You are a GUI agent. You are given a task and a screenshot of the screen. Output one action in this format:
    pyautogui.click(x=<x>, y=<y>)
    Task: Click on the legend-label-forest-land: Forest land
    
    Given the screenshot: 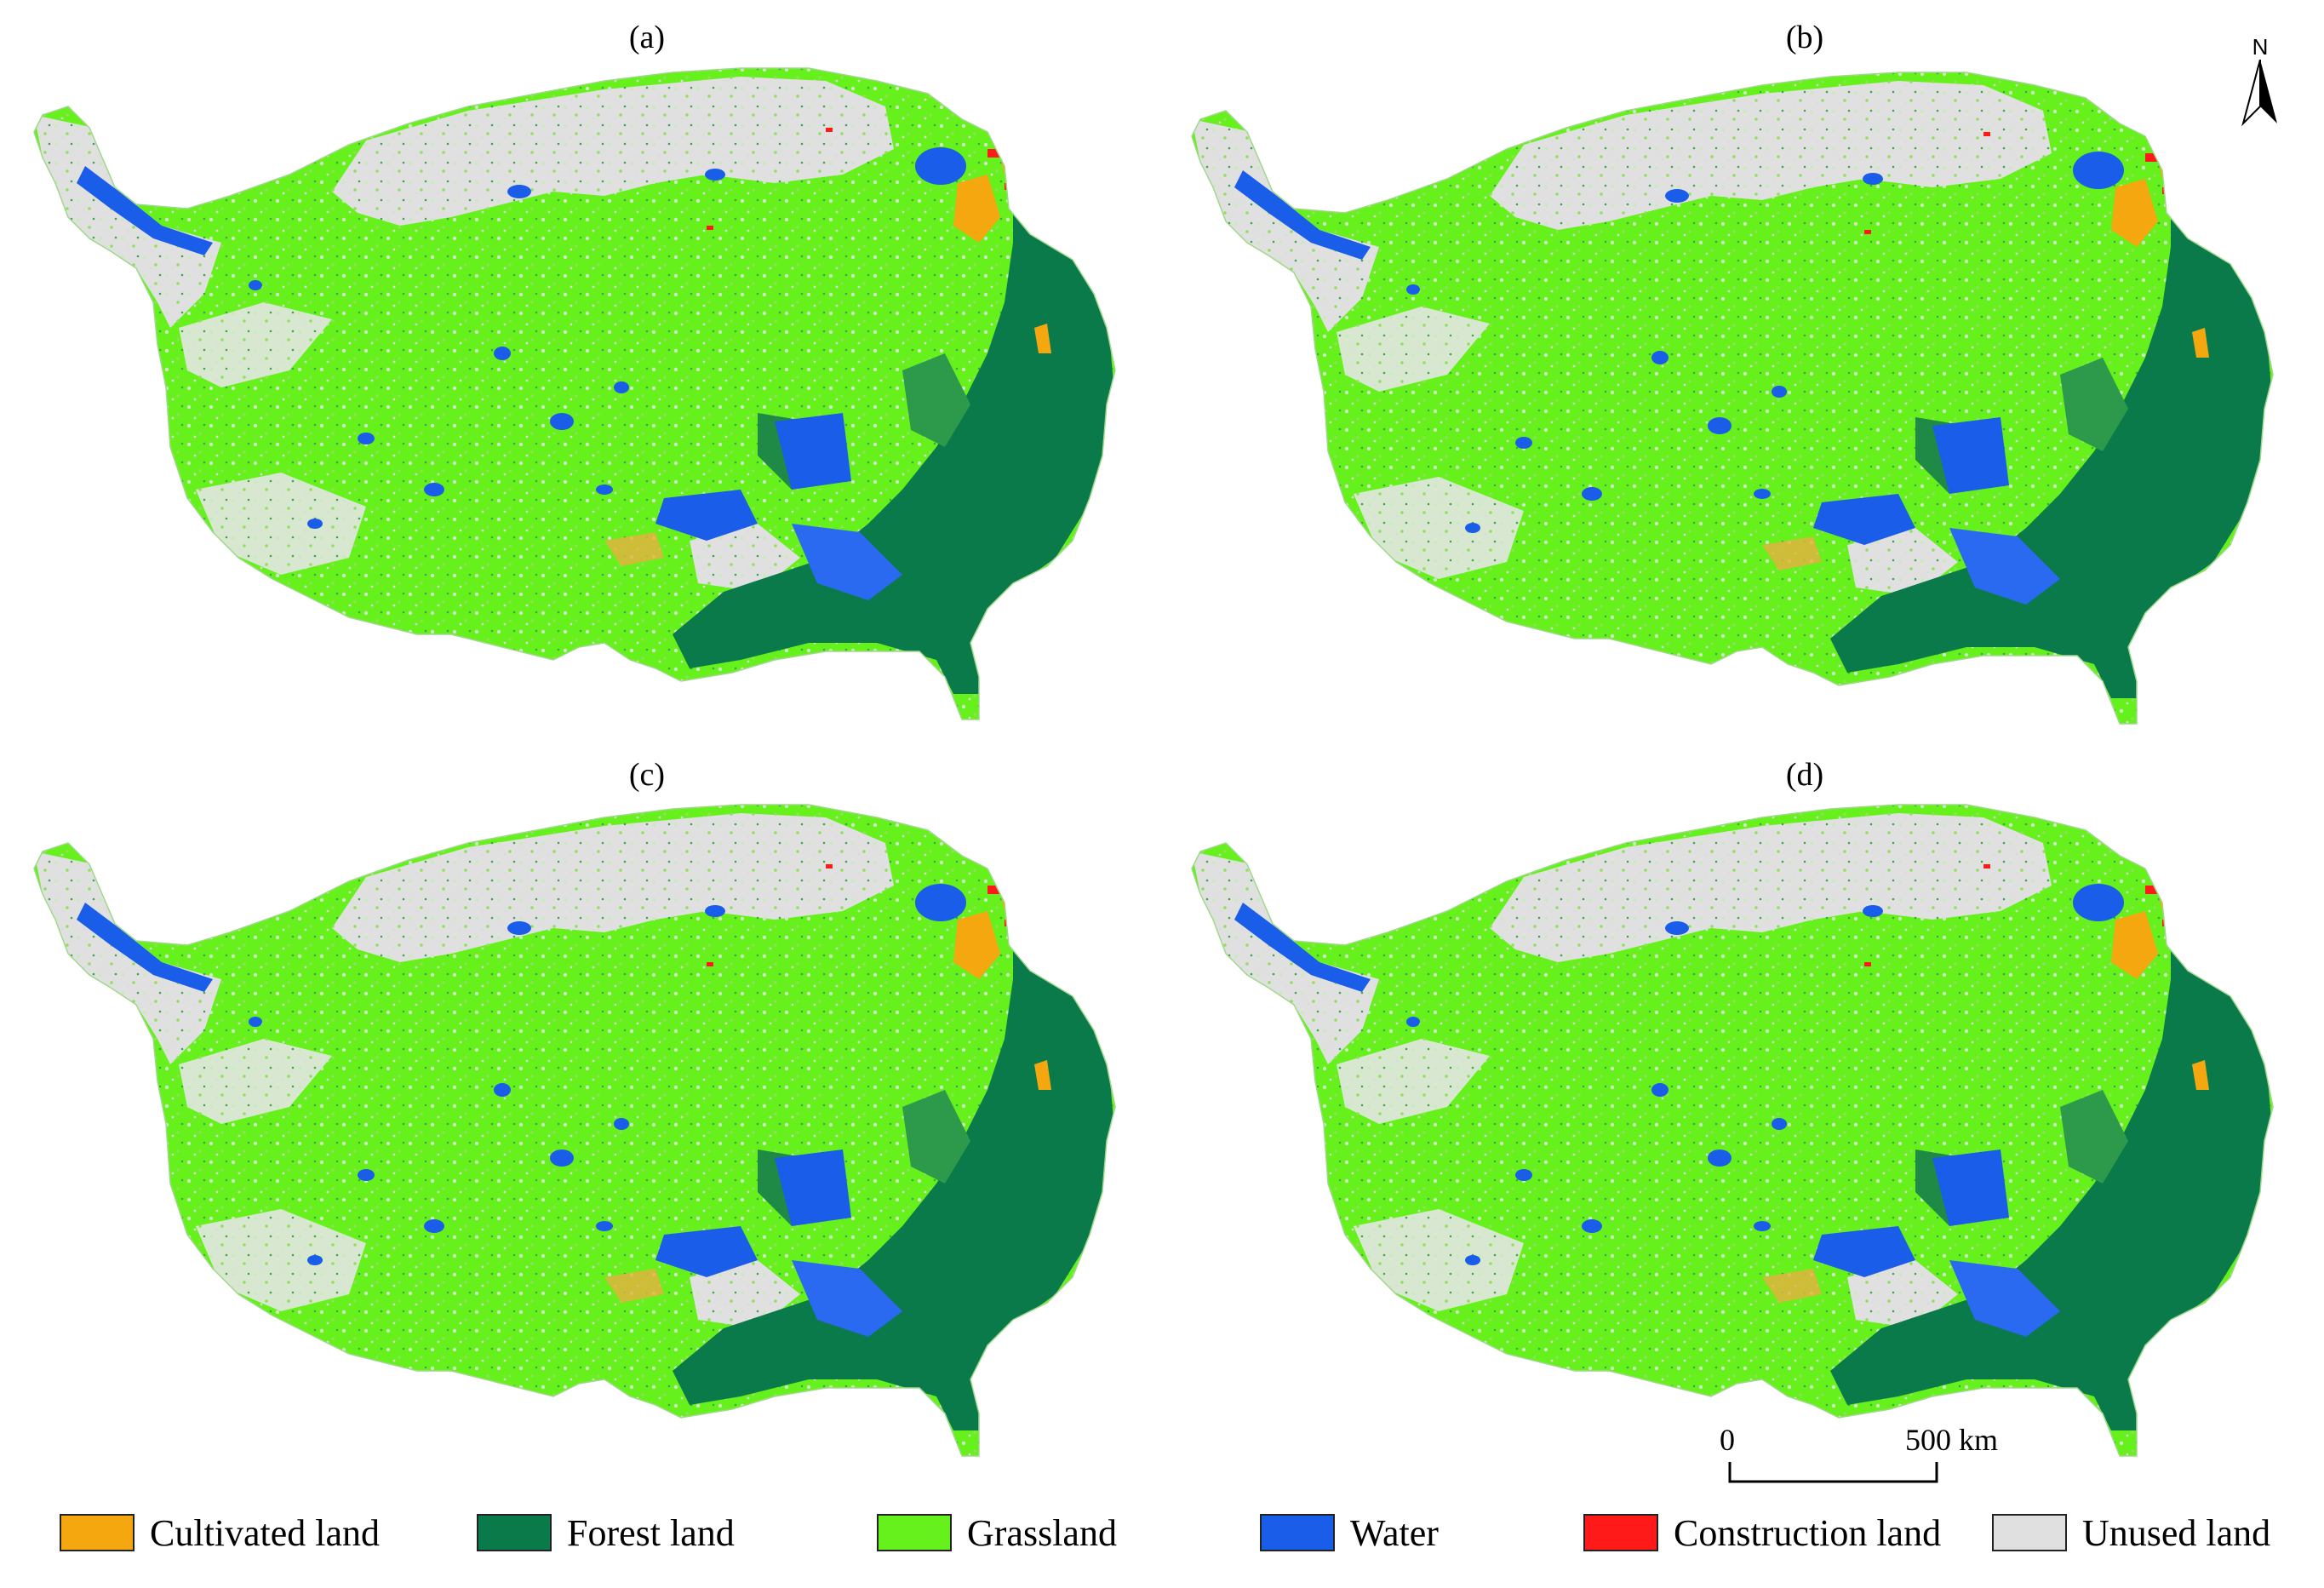 What is the action you would take?
    pyautogui.click(x=651, y=1532)
    